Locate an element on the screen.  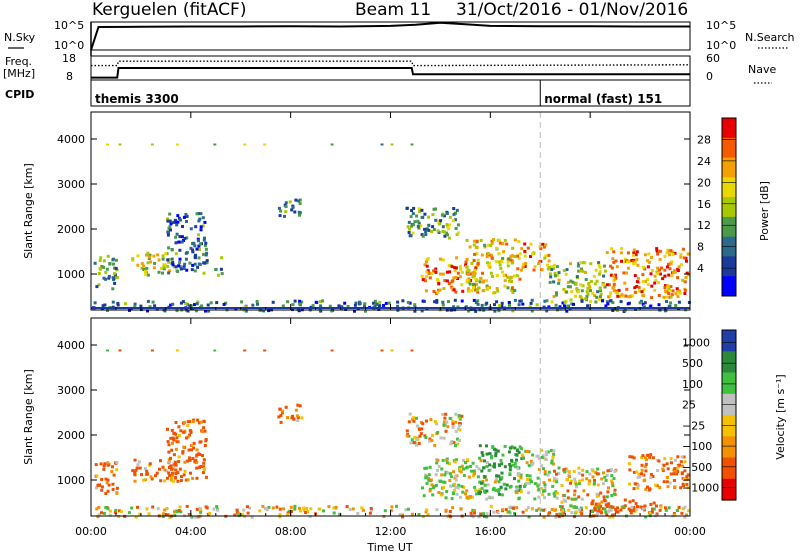
nsky-tick-top: 10^5 is located at coordinates (69, 25).